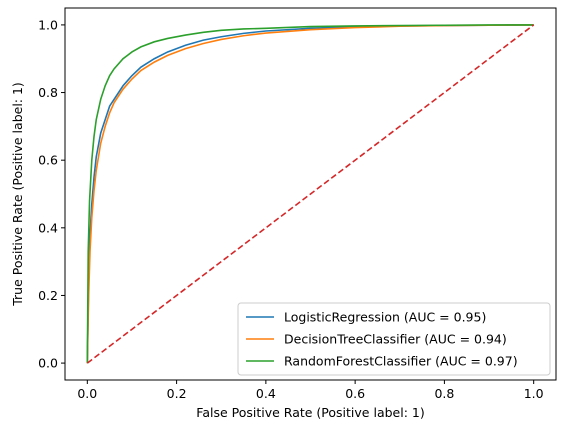 The image size is (567, 432). Describe the element at coordinates (385, 317) in the screenshot. I see `legend-entry: LogisticRegression (AUC = 0.95)` at that location.